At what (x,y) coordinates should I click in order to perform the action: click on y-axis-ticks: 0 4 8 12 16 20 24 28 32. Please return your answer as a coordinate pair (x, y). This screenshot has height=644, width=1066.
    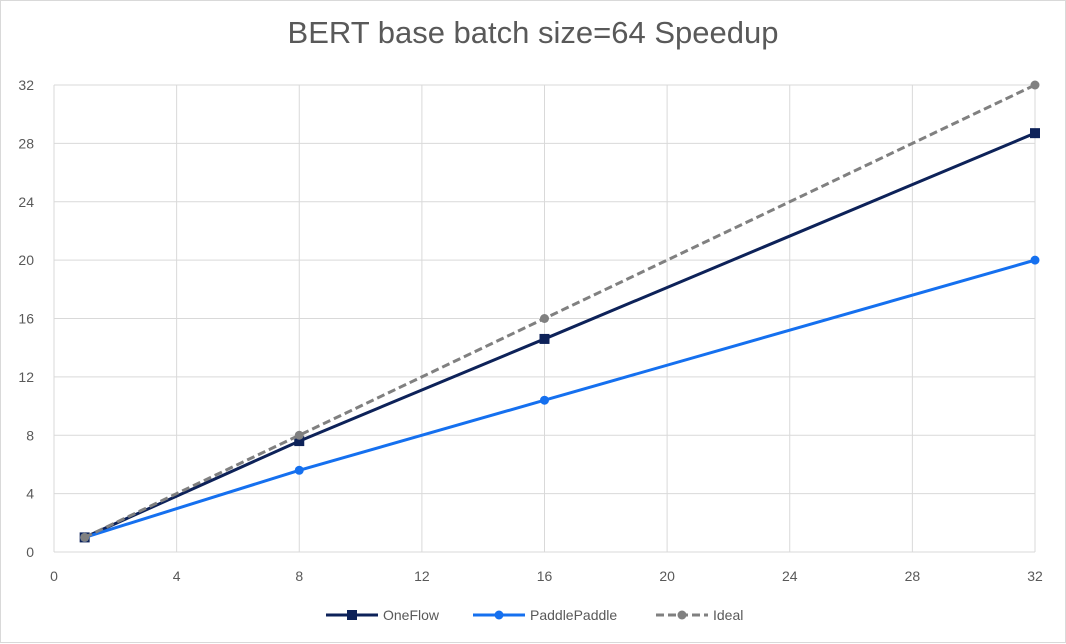
    Looking at the image, I should click on (26, 318).